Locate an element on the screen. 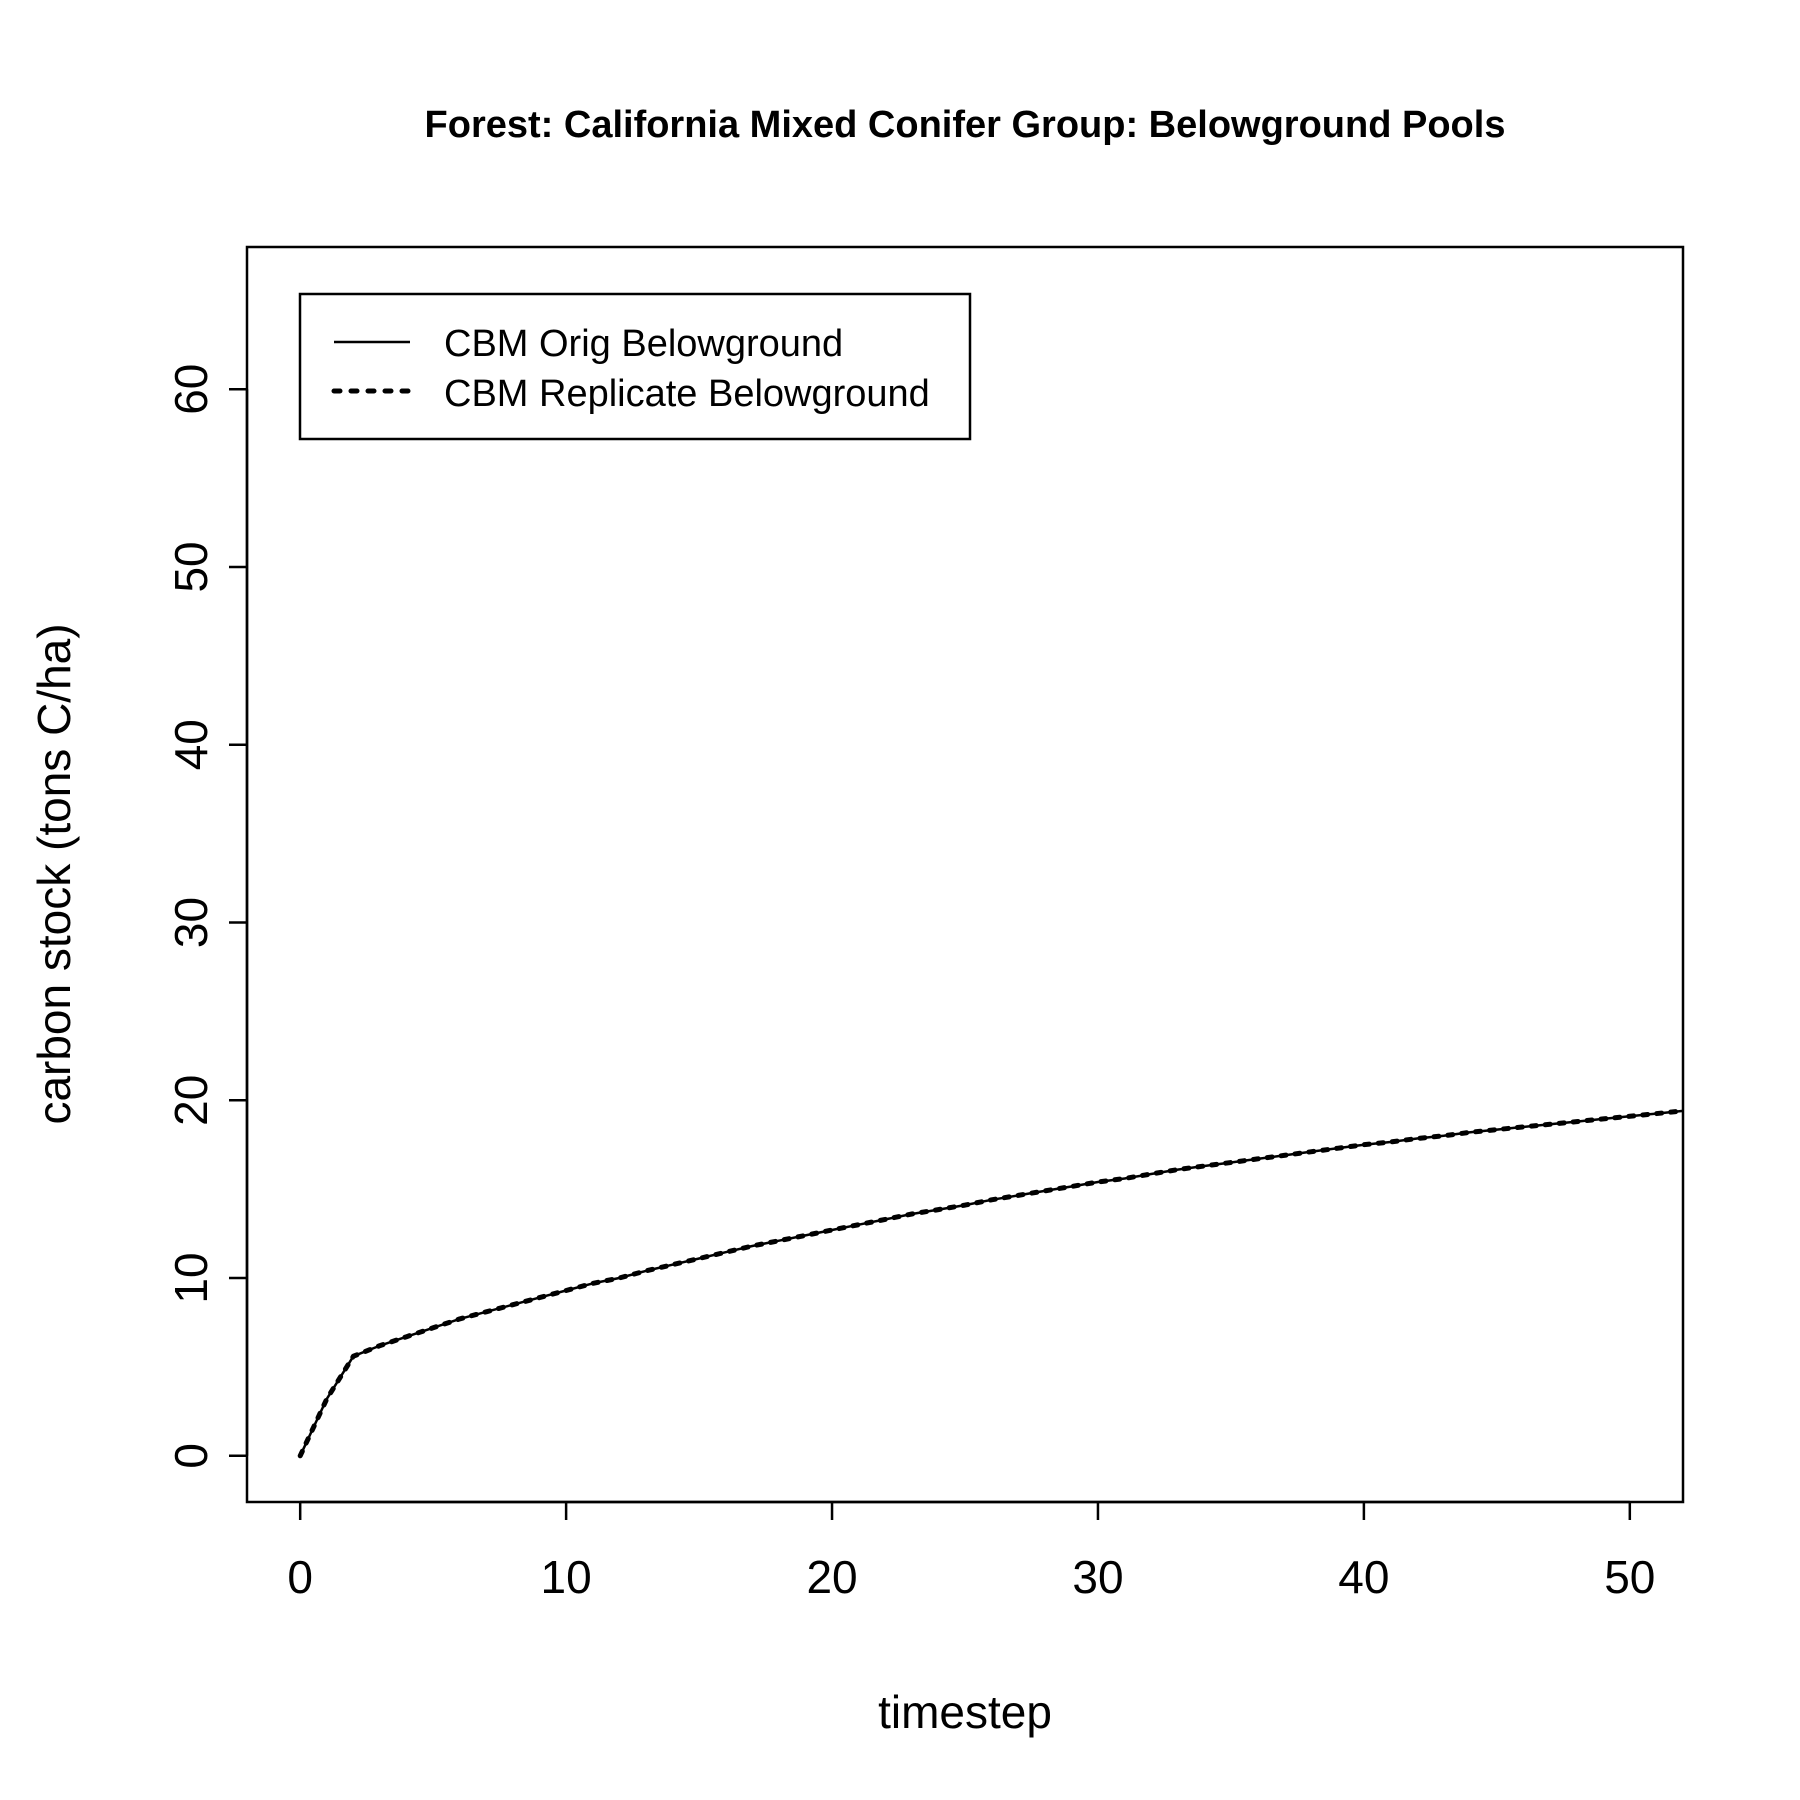  x-tick-label: 40 is located at coordinates (1363, 1577).